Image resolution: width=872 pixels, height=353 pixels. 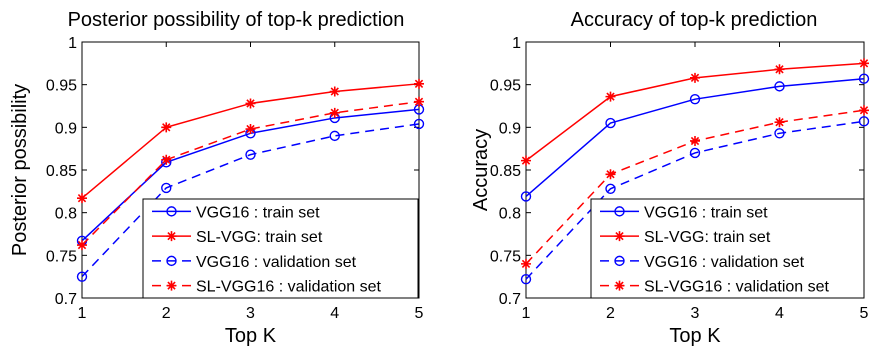 What do you see at coordinates (694, 20) in the screenshot?
I see `chart-2-title: Accuracy of top-k prediction` at bounding box center [694, 20].